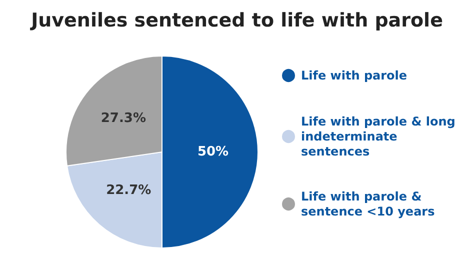 This screenshot has width=474, height=276. What do you see at coordinates (129, 190) in the screenshot?
I see `data-label: 22.7%` at bounding box center [129, 190].